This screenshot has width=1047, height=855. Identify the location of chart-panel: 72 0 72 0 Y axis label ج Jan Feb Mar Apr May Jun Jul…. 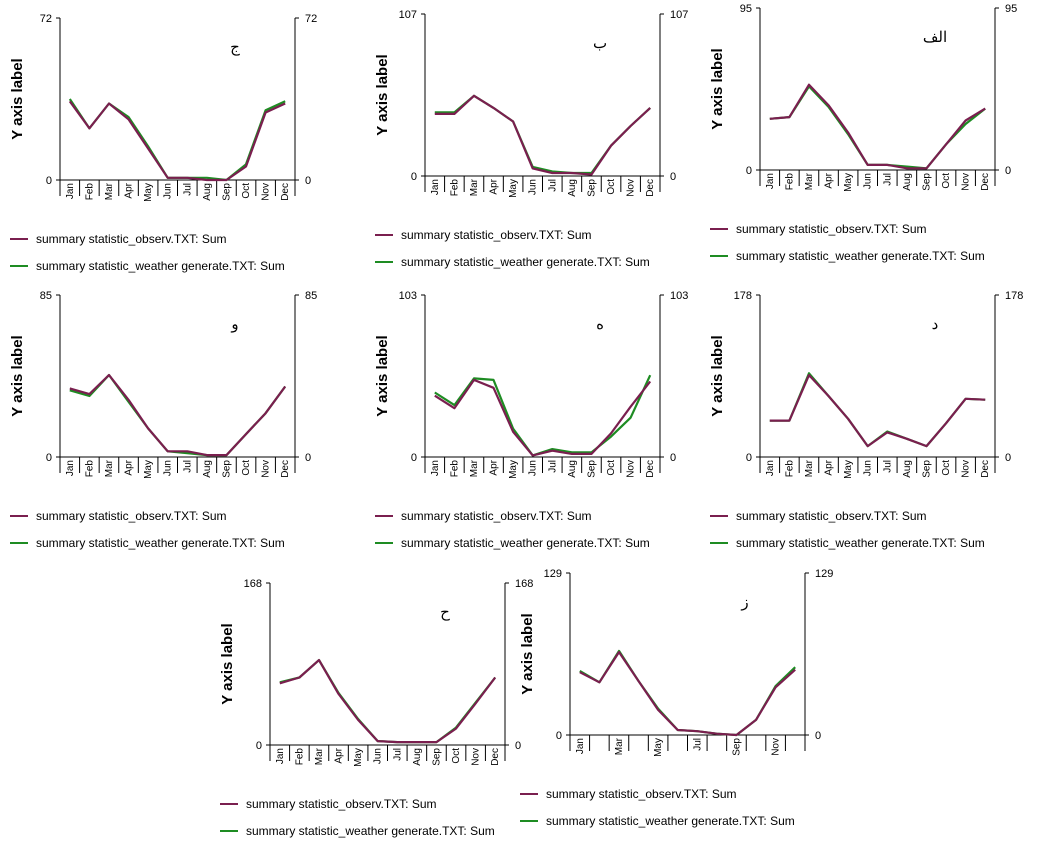
(175, 150).